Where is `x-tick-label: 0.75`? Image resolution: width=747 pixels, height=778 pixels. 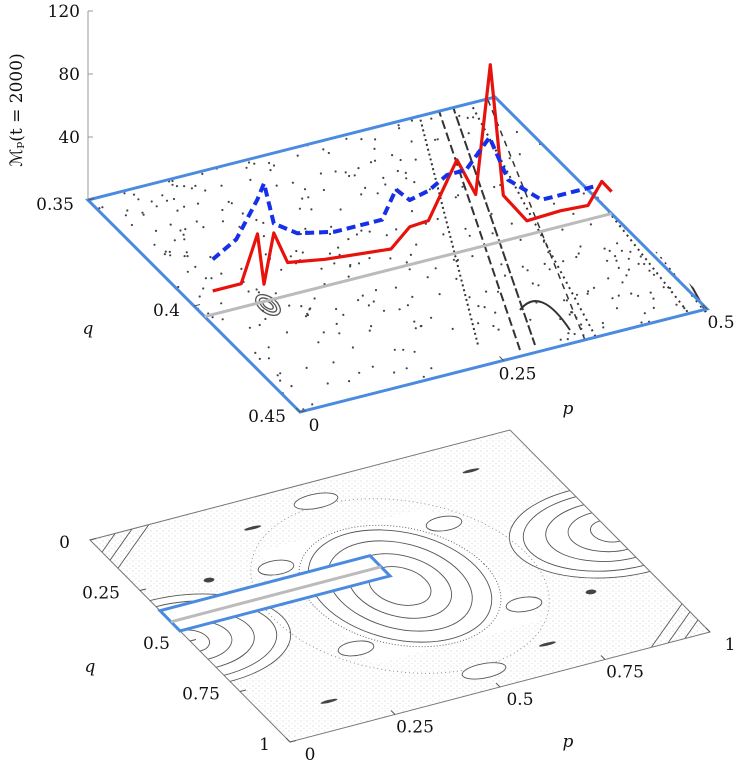
x-tick-label: 0.75 is located at coordinates (625, 673).